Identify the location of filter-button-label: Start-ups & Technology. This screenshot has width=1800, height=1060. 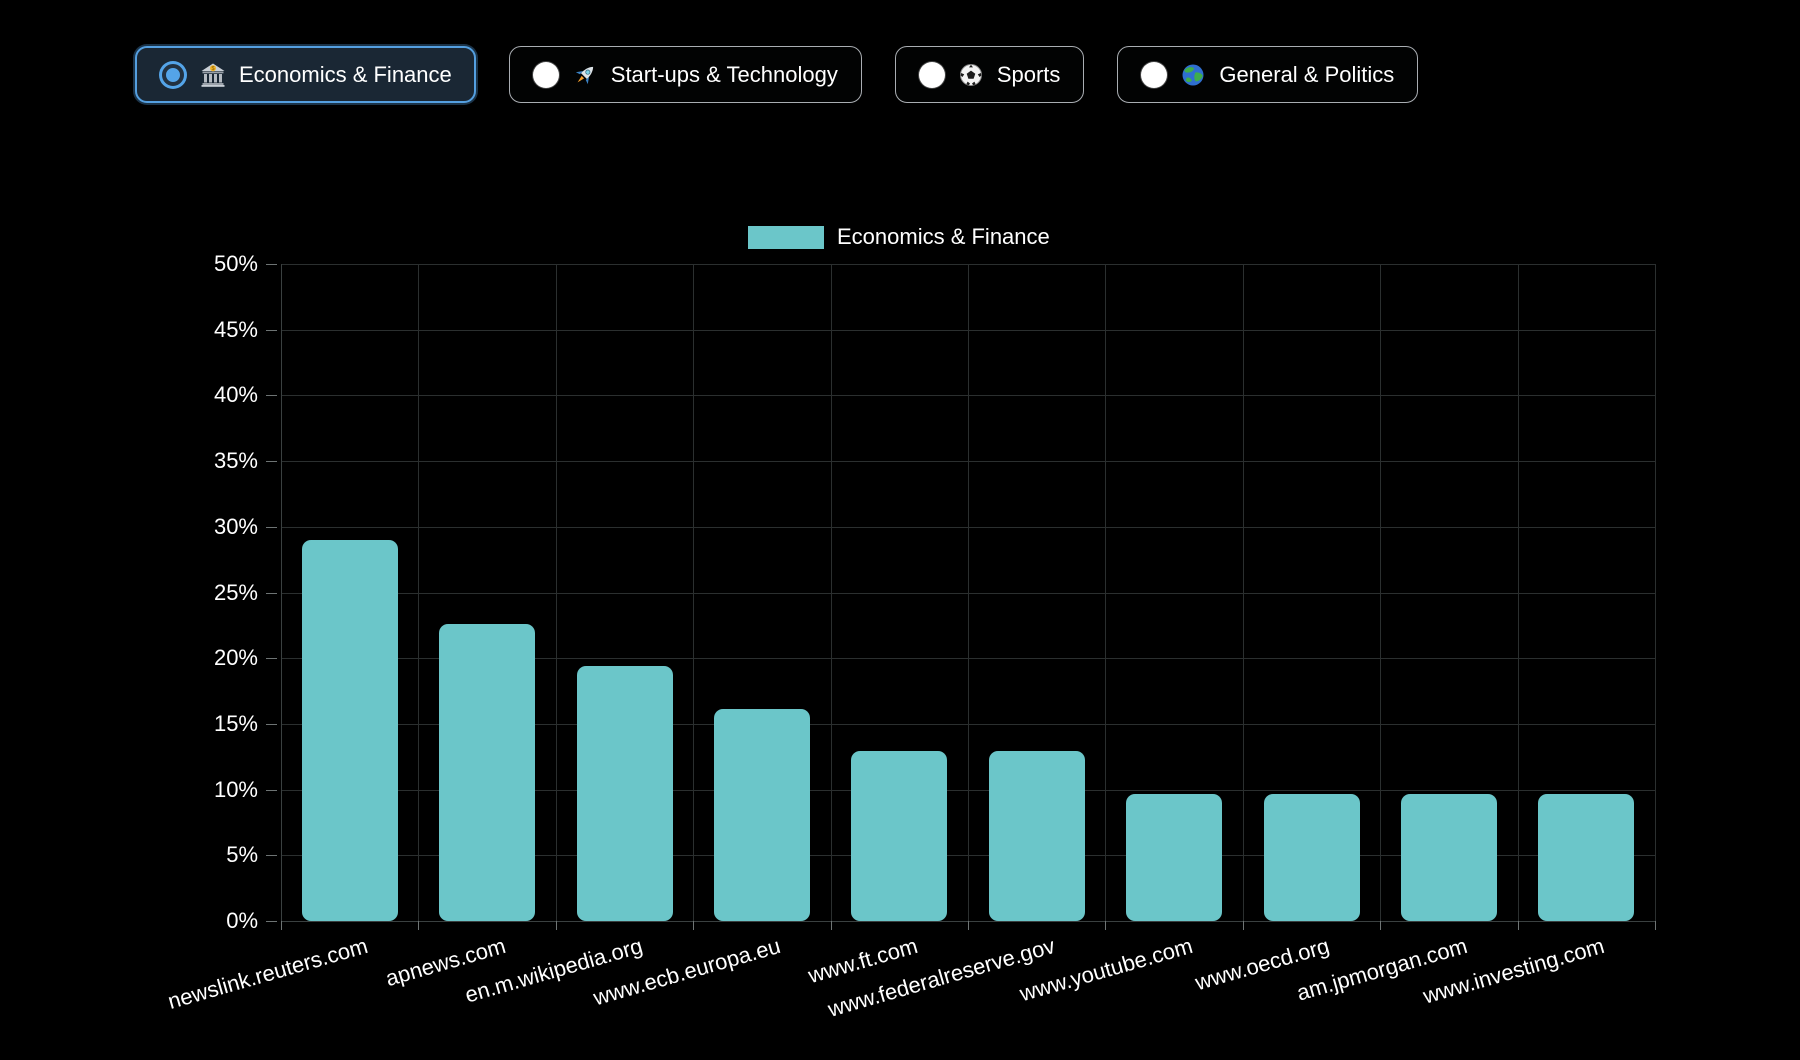
(724, 74).